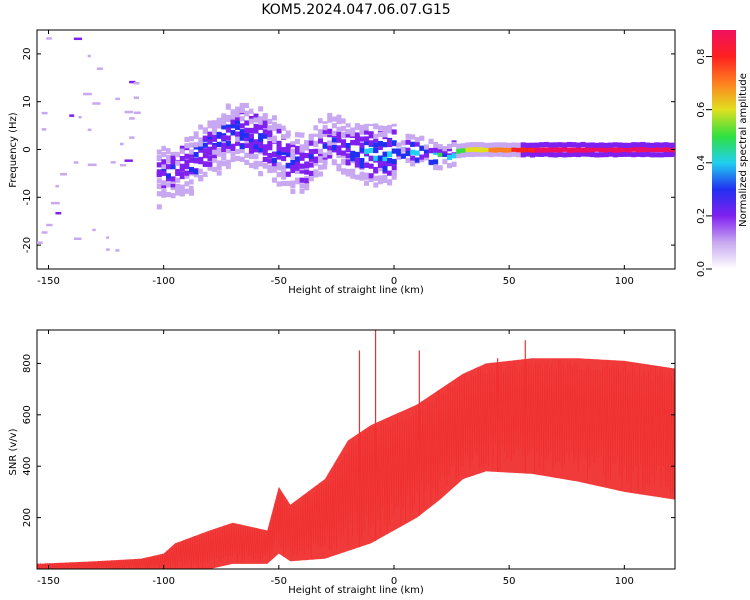  What do you see at coordinates (442, 439) in the screenshot?
I see `snr-spikes` at bounding box center [442, 439].